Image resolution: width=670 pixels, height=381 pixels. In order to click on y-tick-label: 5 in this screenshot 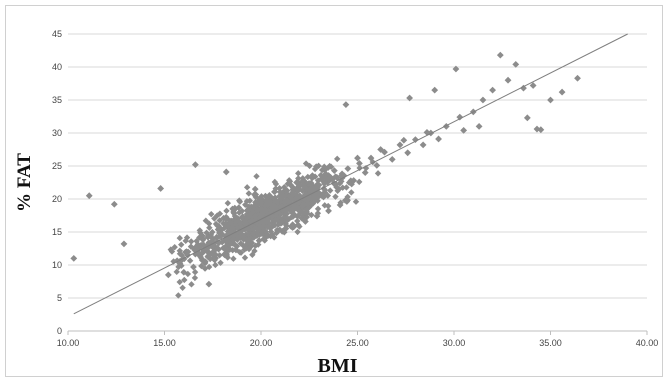, I will do `click(59, 298)`.